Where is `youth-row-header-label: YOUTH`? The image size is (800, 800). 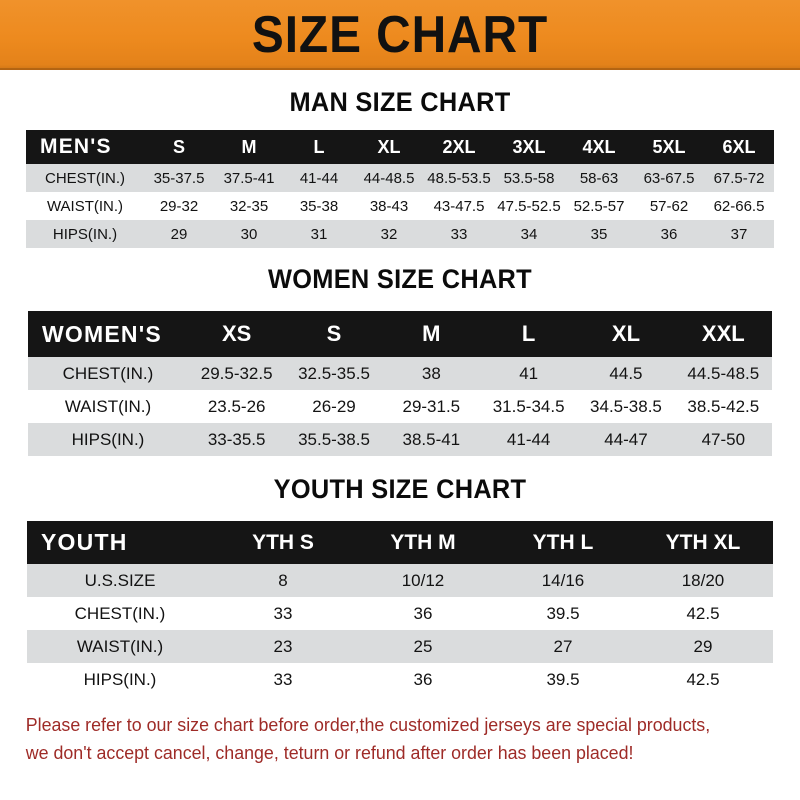 youth-row-header-label: YOUTH is located at coordinates (120, 542).